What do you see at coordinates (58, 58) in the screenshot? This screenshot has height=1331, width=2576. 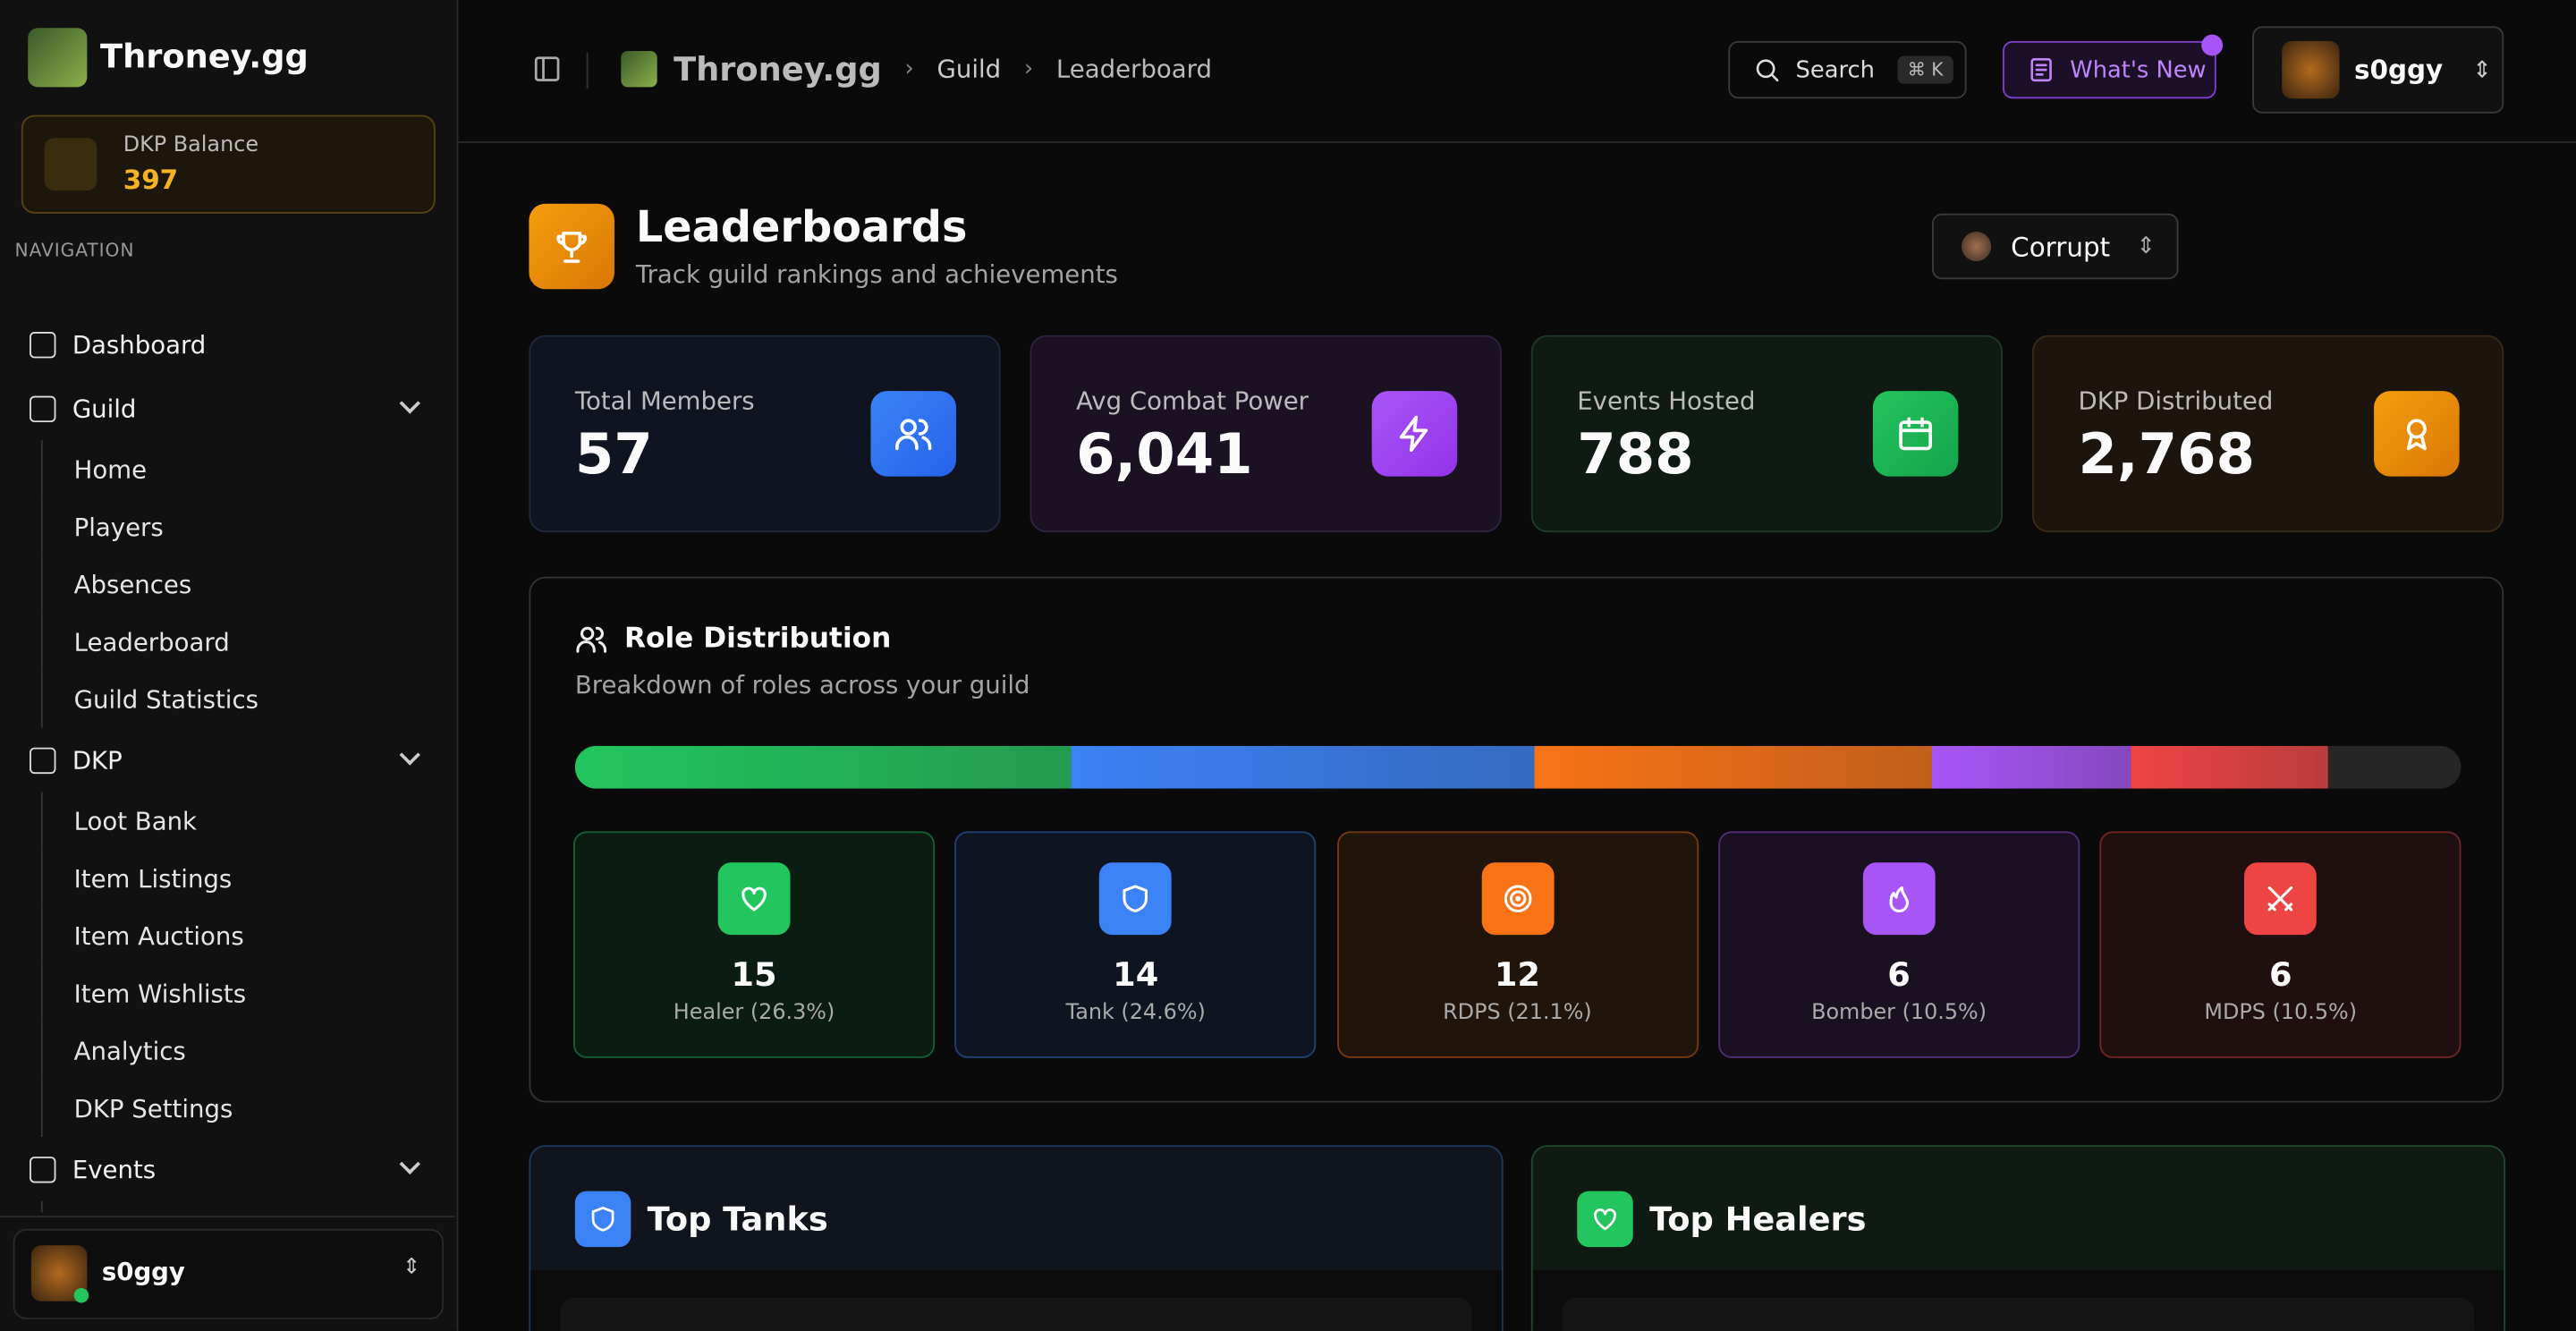 I see `brand-logo` at bounding box center [58, 58].